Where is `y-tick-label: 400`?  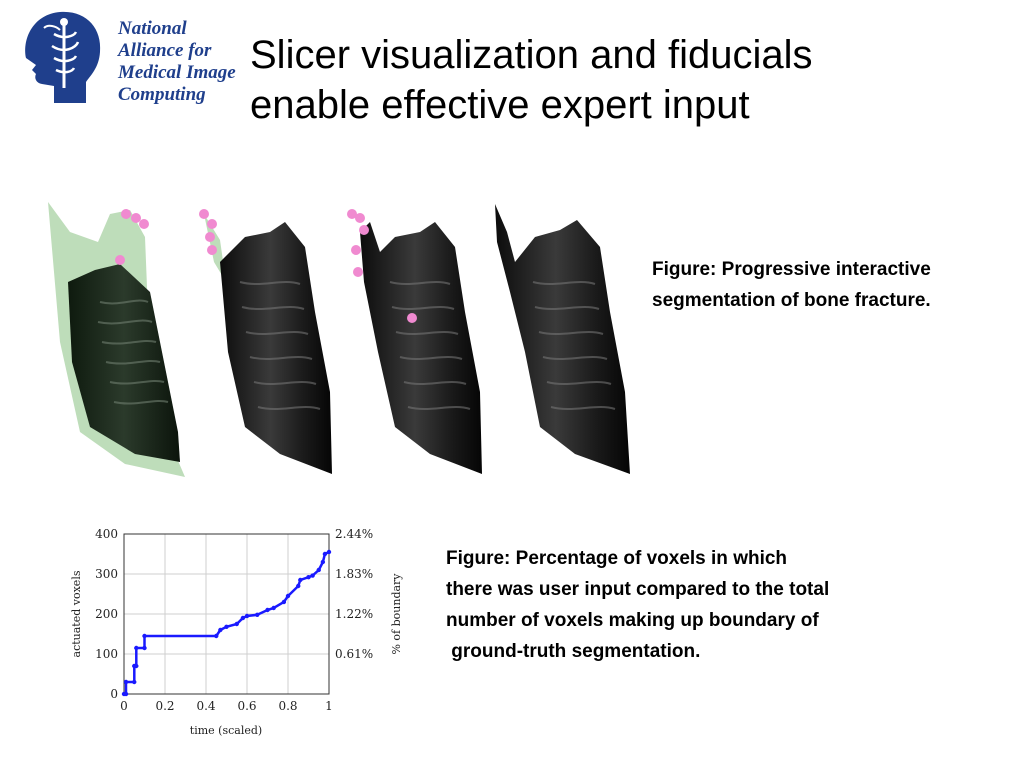
y-tick-label: 400 is located at coordinates (106, 534).